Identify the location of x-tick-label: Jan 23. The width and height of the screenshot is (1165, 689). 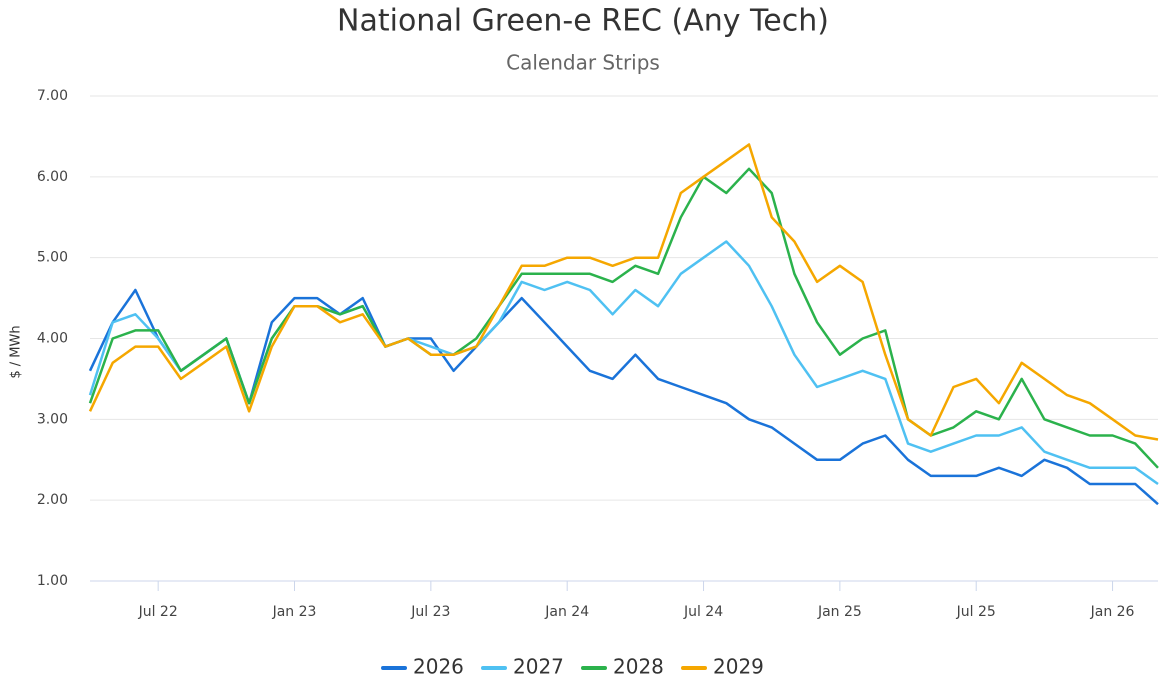
(294, 612).